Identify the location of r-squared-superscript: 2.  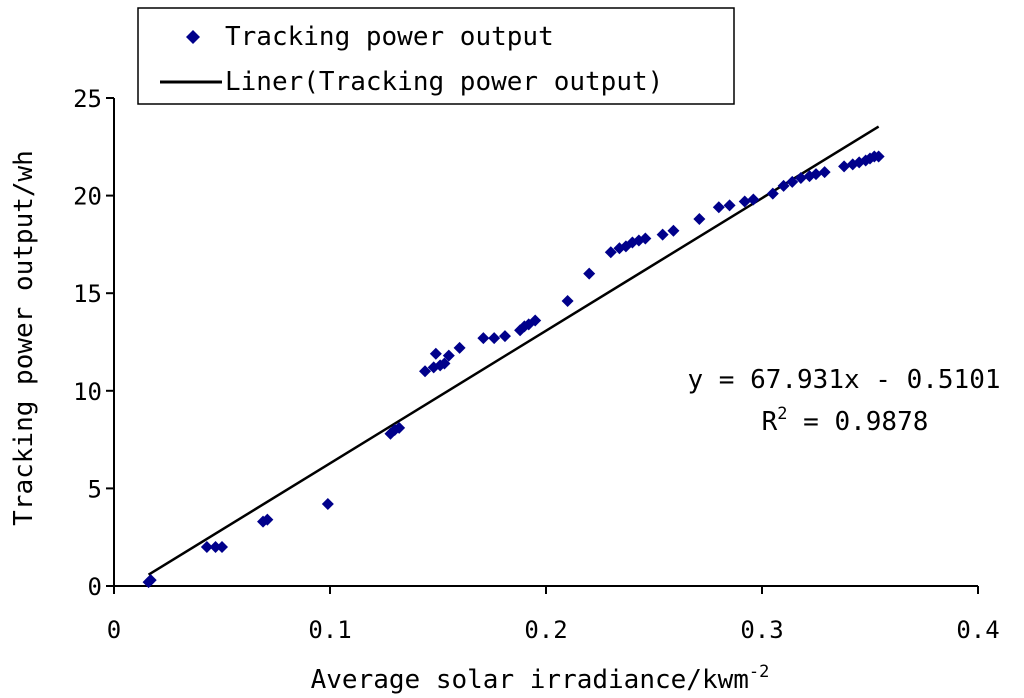
(782, 414).